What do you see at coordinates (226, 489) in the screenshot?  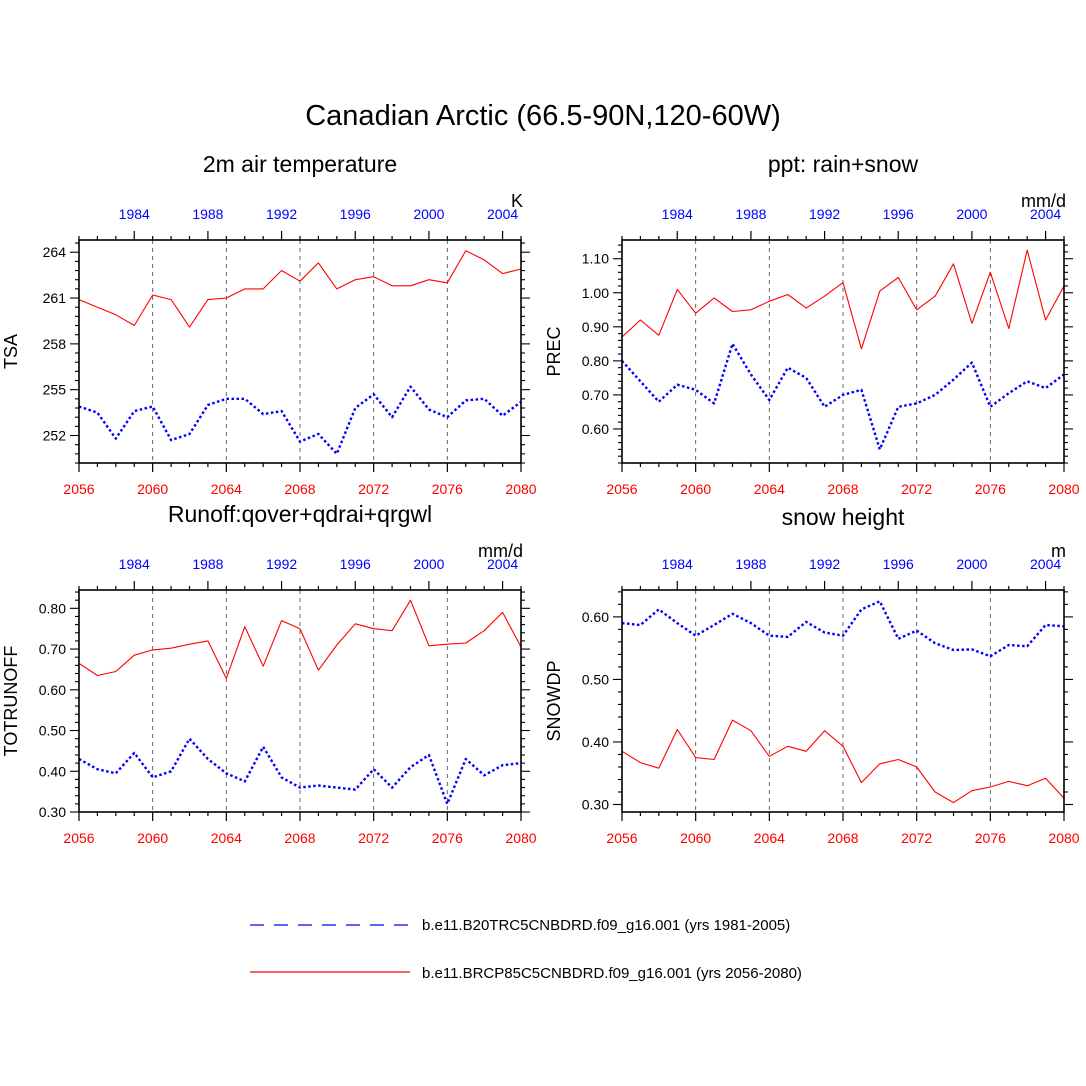 I see `x-bottom-tick-label-tsa: 2064` at bounding box center [226, 489].